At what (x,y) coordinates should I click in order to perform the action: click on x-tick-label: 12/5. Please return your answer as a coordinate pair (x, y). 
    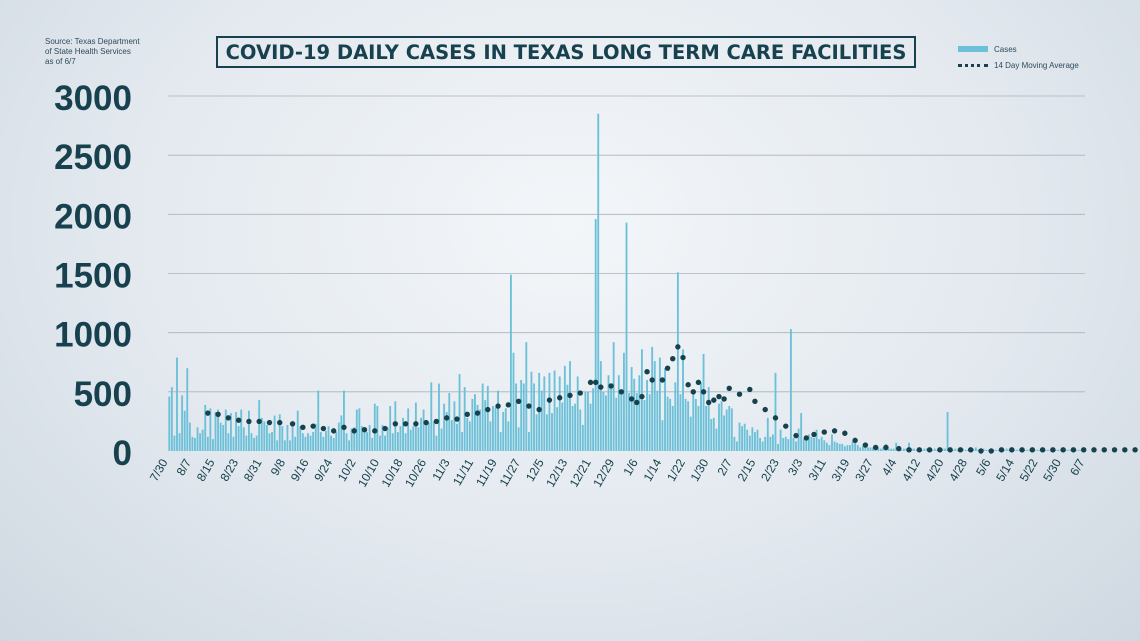
    Looking at the image, I should click on (535, 470).